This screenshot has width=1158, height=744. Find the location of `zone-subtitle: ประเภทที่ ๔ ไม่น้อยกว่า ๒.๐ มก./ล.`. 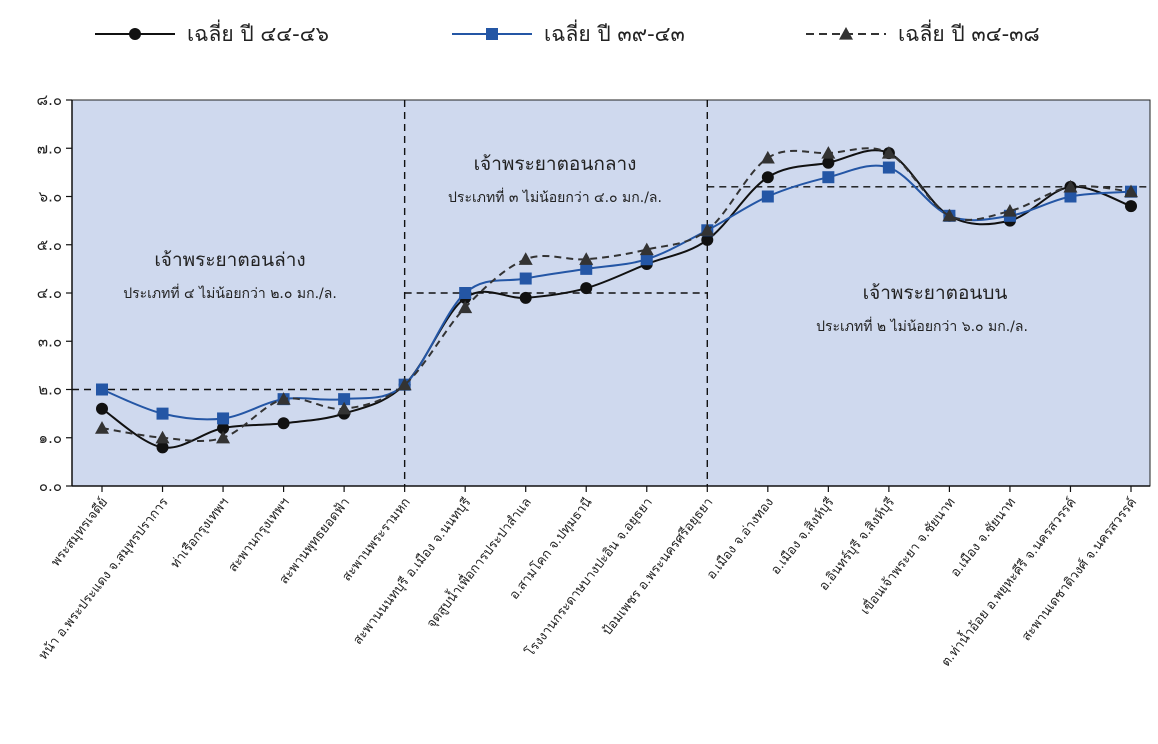

zone-subtitle: ประเภทที่ ๔ ไม่น้อยกว่า ๒.๐ มก./ล. is located at coordinates (230, 293).